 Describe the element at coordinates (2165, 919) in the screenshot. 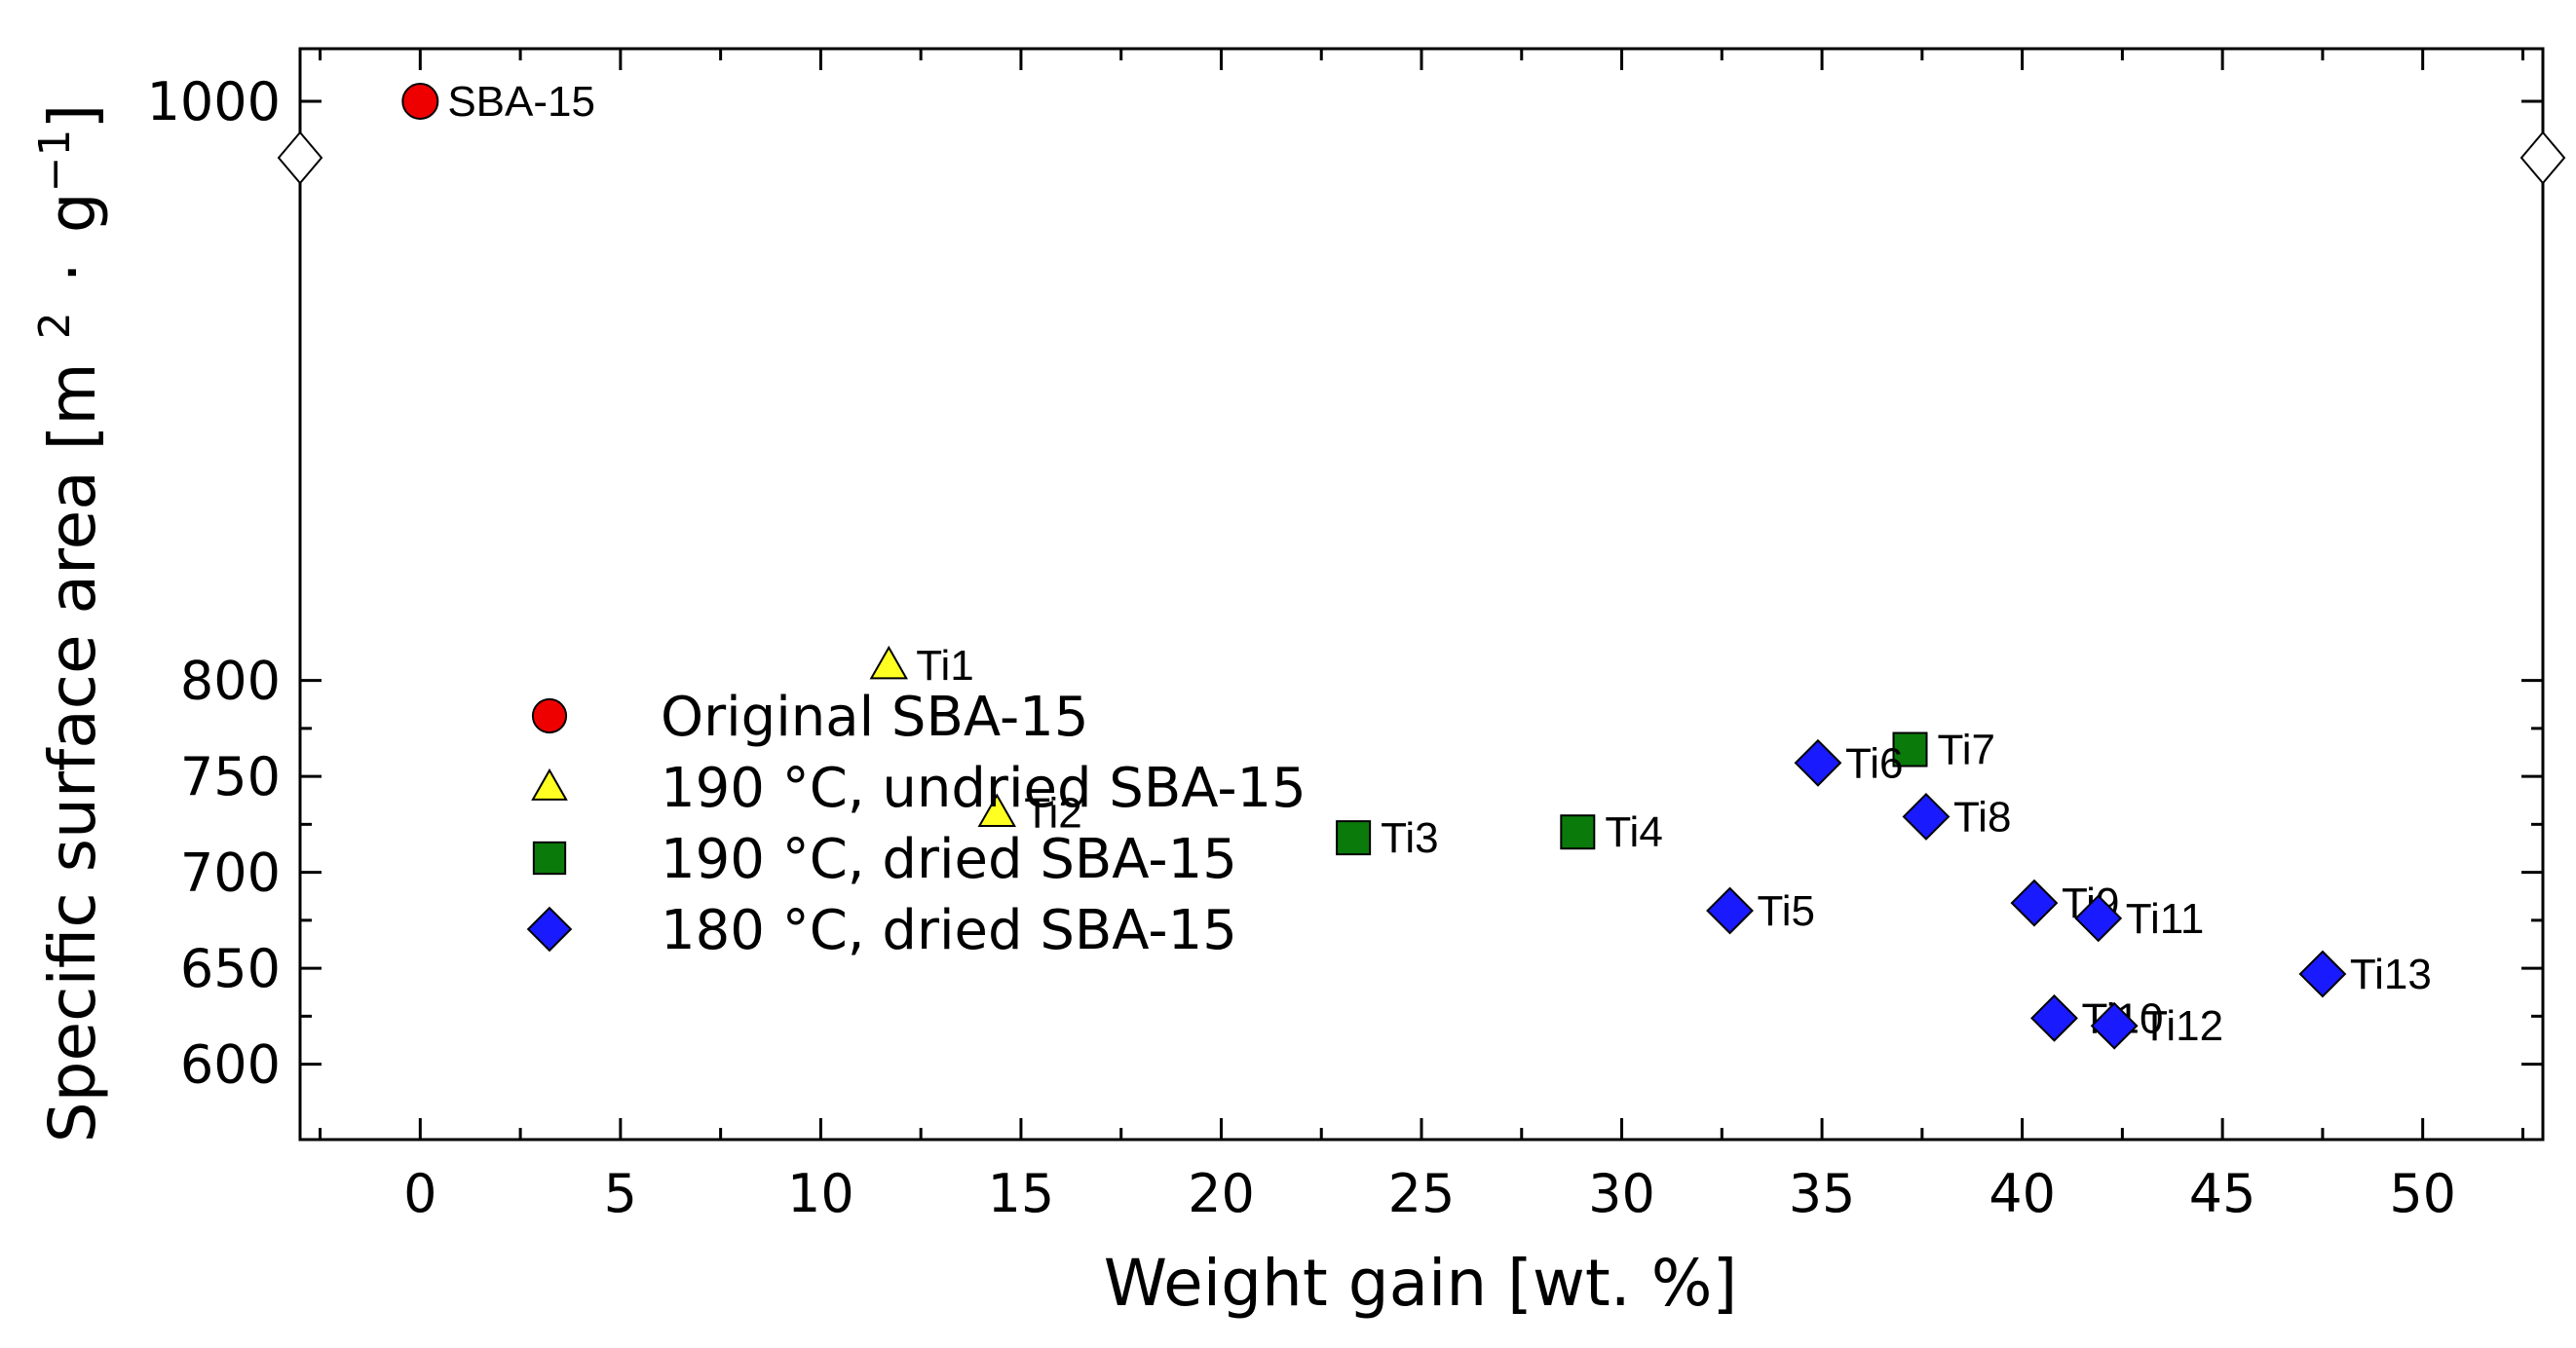

I see `point-label: Ti11` at that location.